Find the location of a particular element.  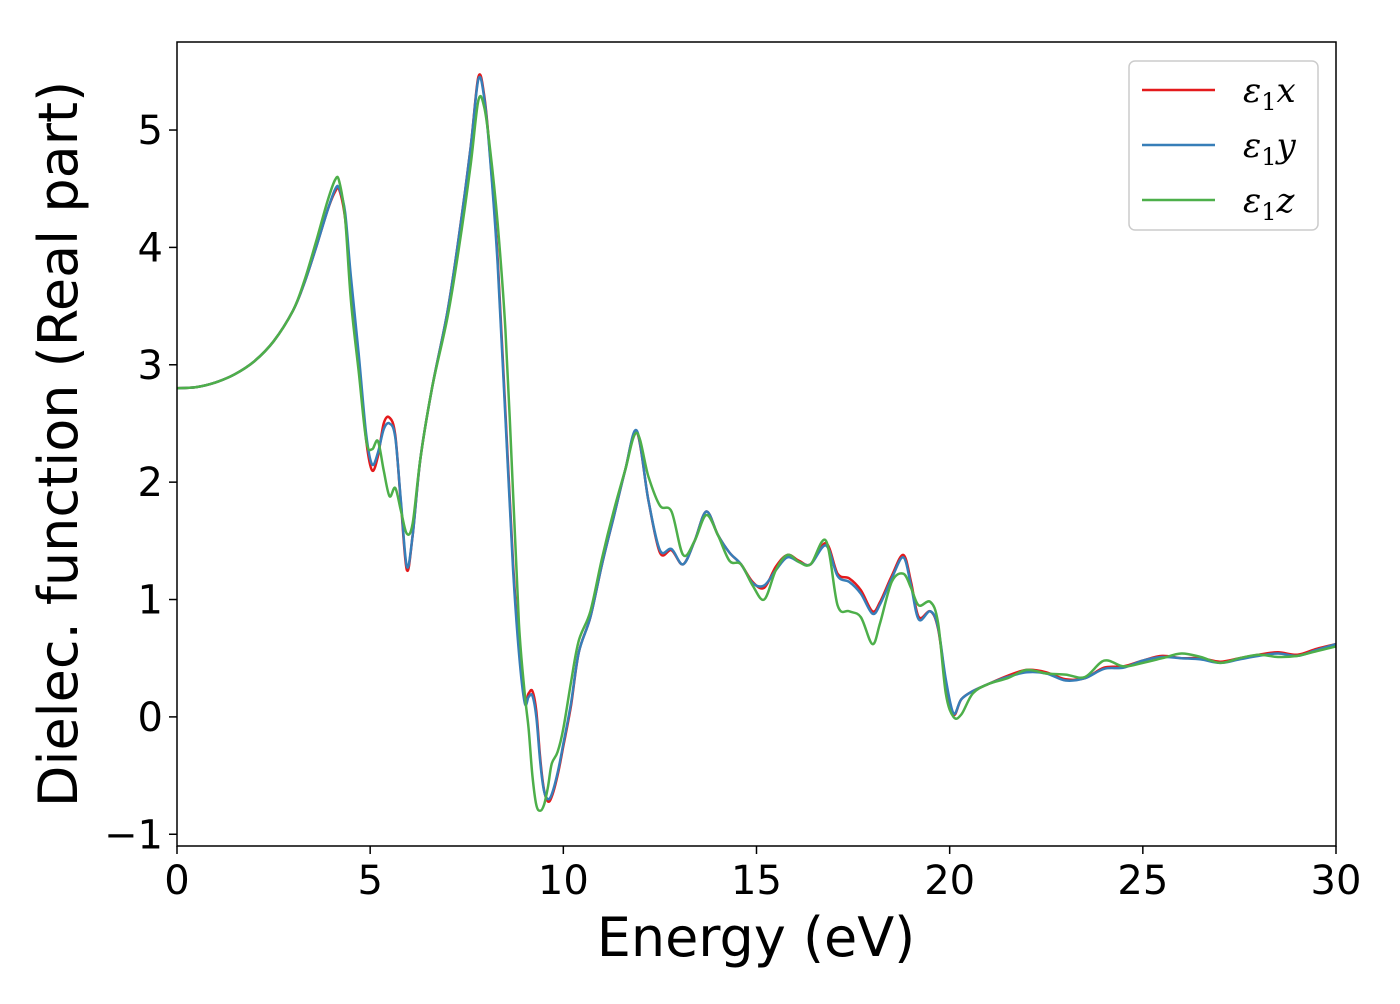

y-tick-label: 5 is located at coordinates (150, 131).